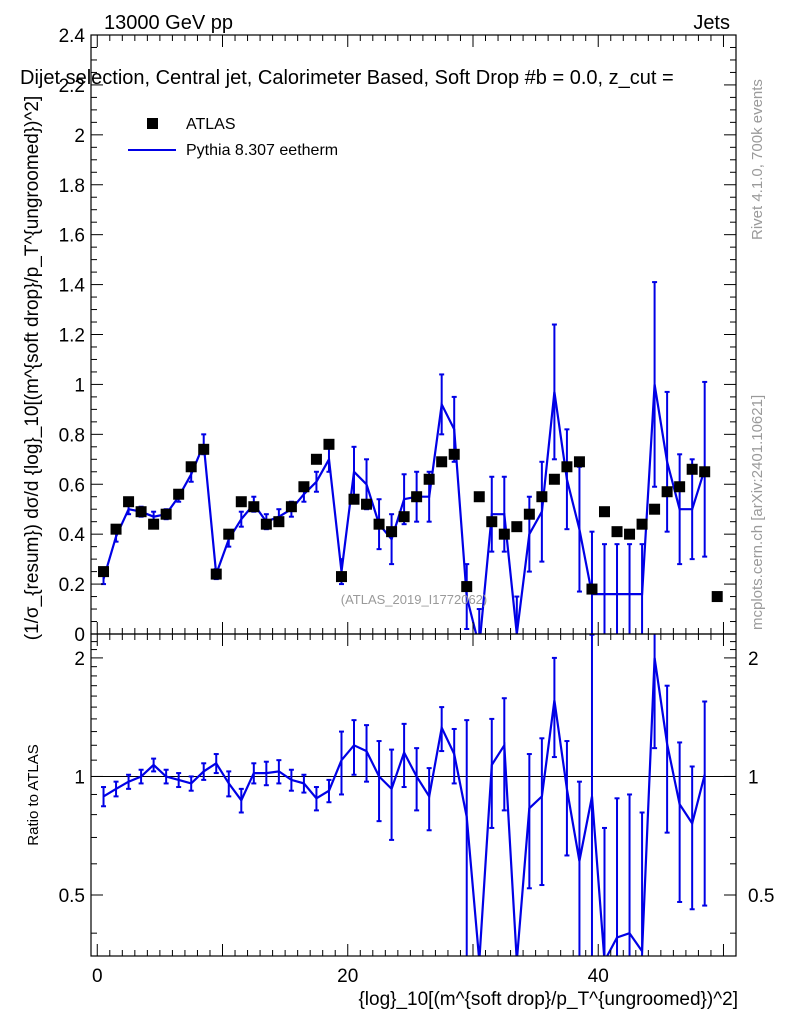 This screenshot has width=786, height=1024. Describe the element at coordinates (79, 777) in the screenshot. I see `ratio-tick-label: 1` at that location.